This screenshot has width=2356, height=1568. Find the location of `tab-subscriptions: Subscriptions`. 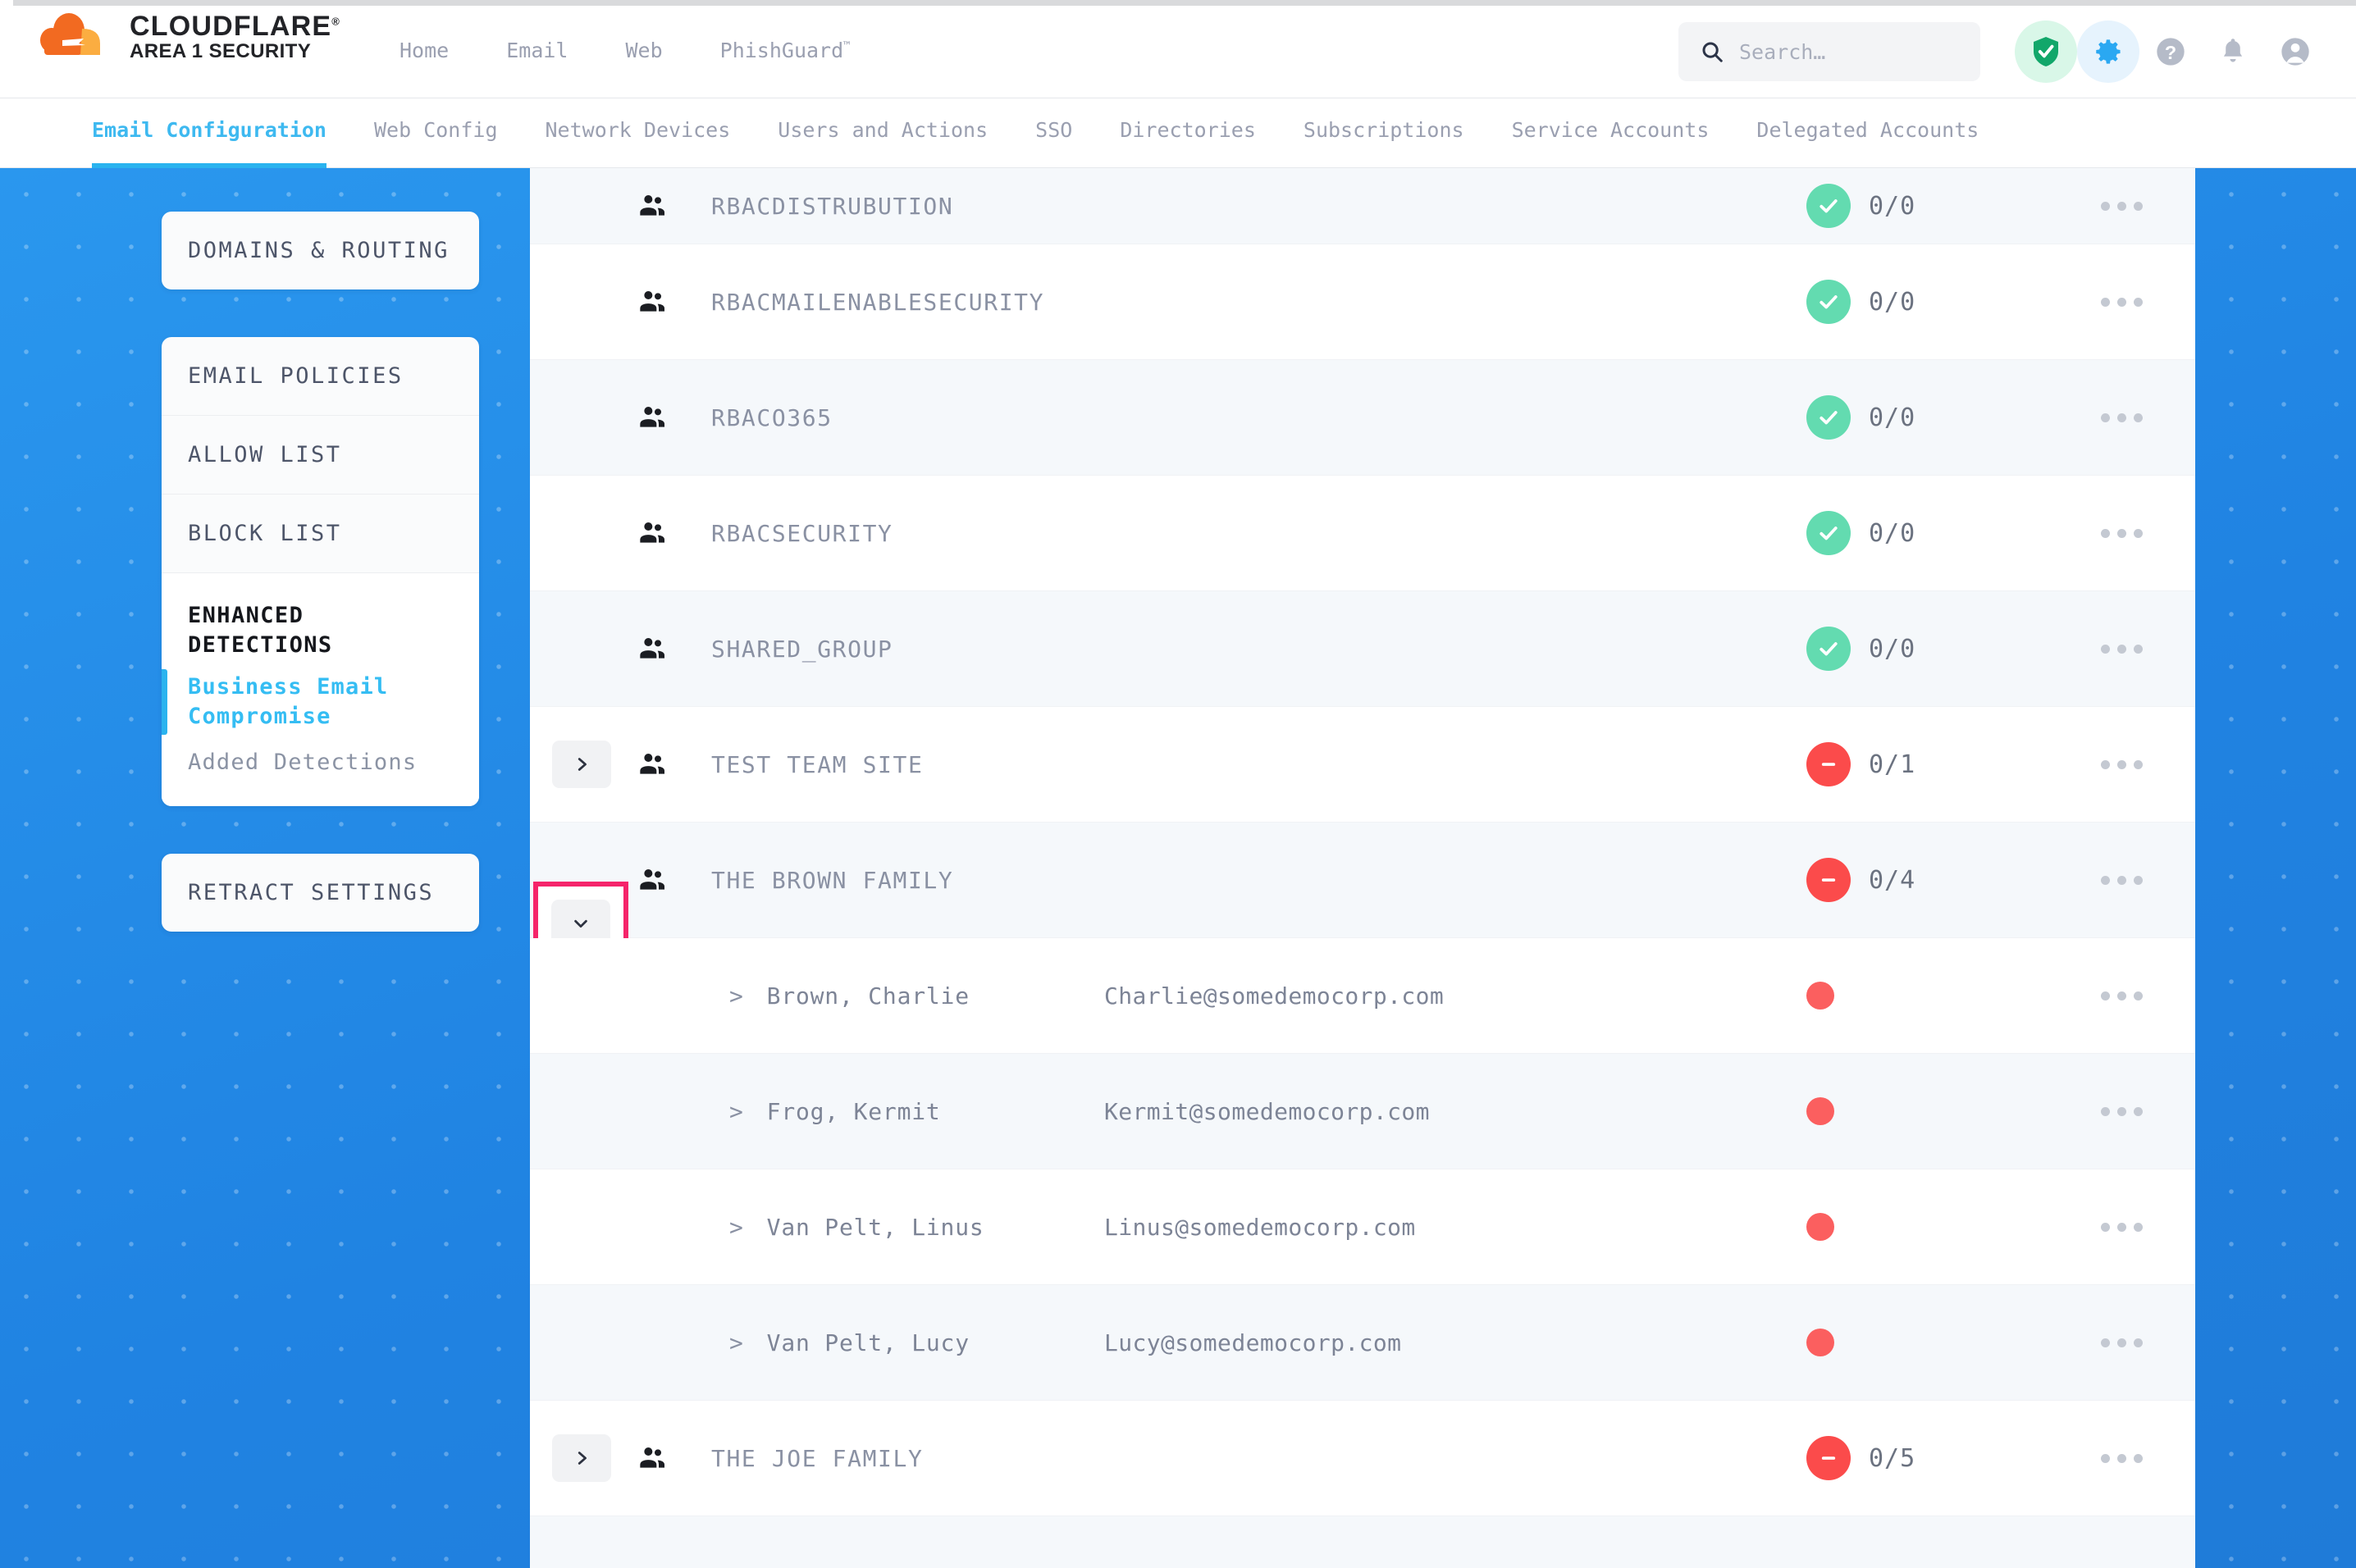

tab-subscriptions: Subscriptions is located at coordinates (1383, 130).